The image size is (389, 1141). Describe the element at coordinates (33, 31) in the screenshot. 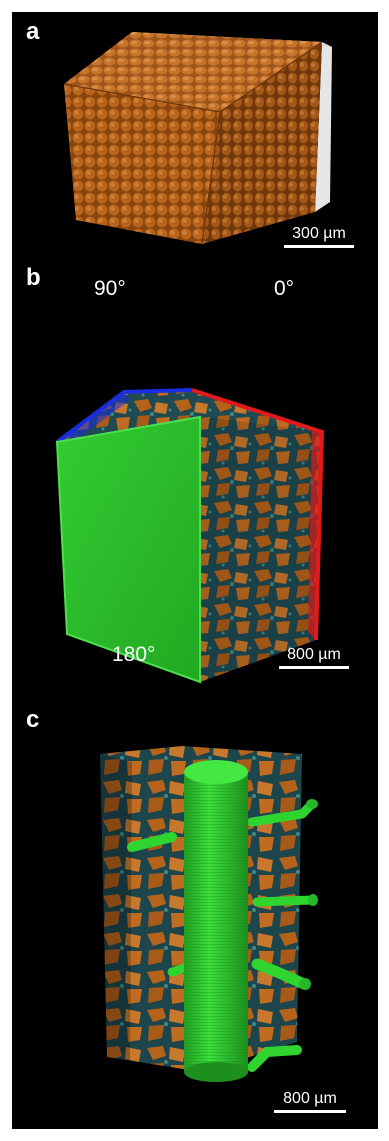

I see `panel-a-label: a` at that location.